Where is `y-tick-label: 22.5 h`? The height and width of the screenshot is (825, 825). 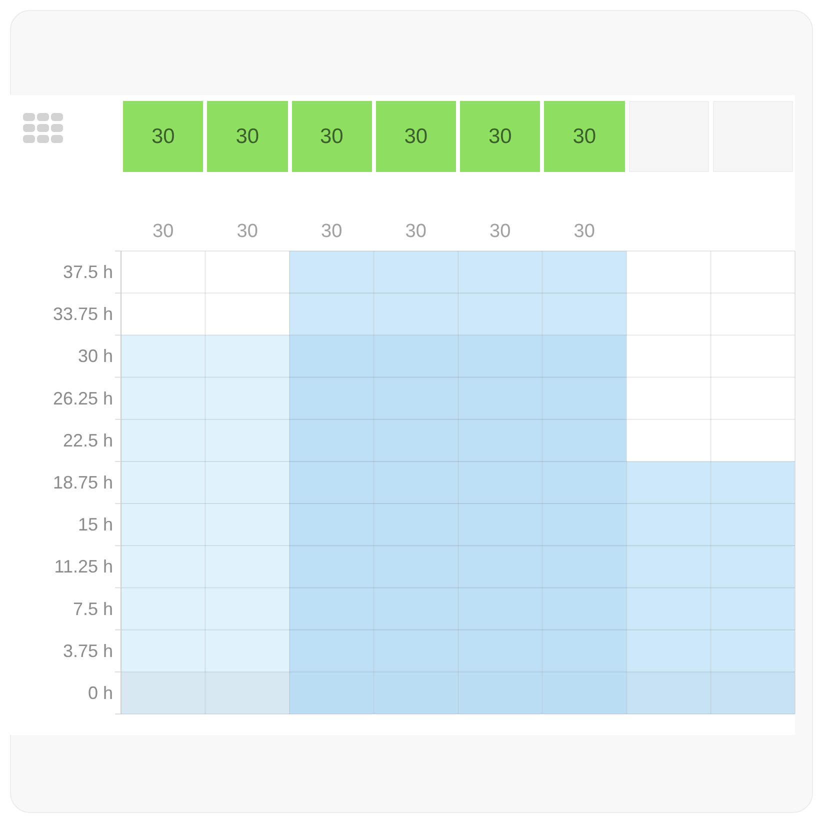 y-tick-label: 22.5 h is located at coordinates (87, 440).